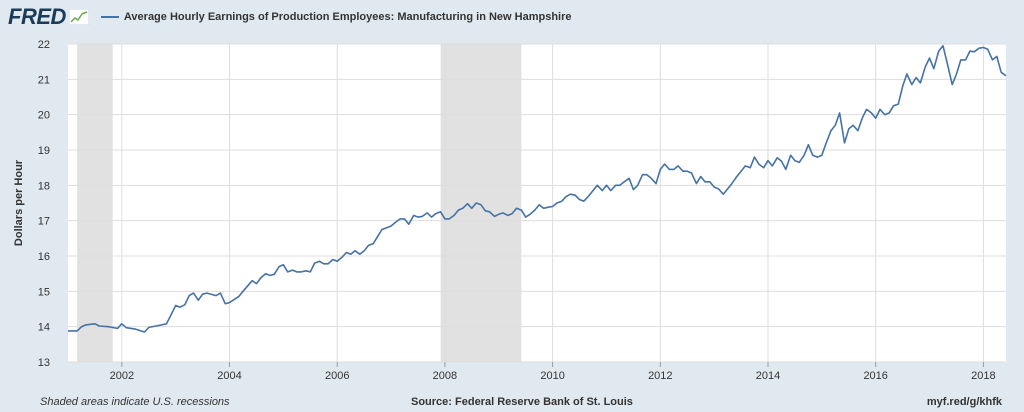 The height and width of the screenshot is (412, 1024). I want to click on x-tick-label: 2014, so click(768, 376).